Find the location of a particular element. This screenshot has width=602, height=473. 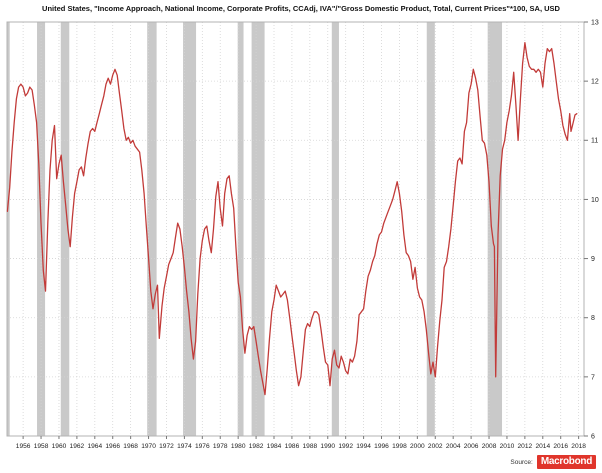

y-tick-label: 8 is located at coordinates (593, 318).